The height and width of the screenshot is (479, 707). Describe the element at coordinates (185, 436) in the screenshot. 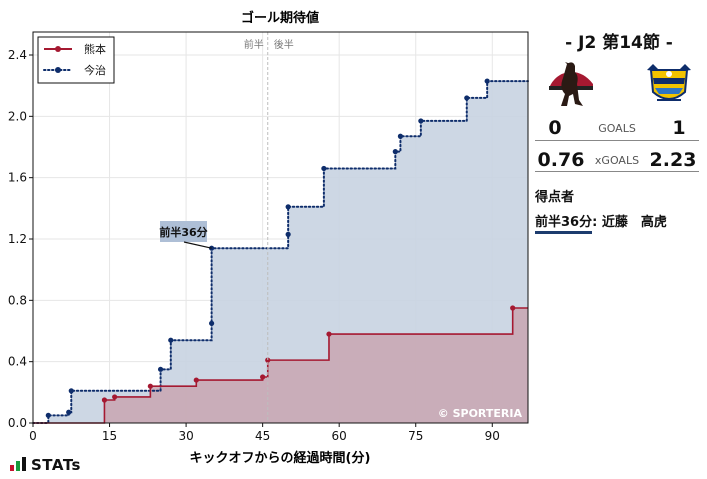

I see `x-tick-label: 30` at that location.